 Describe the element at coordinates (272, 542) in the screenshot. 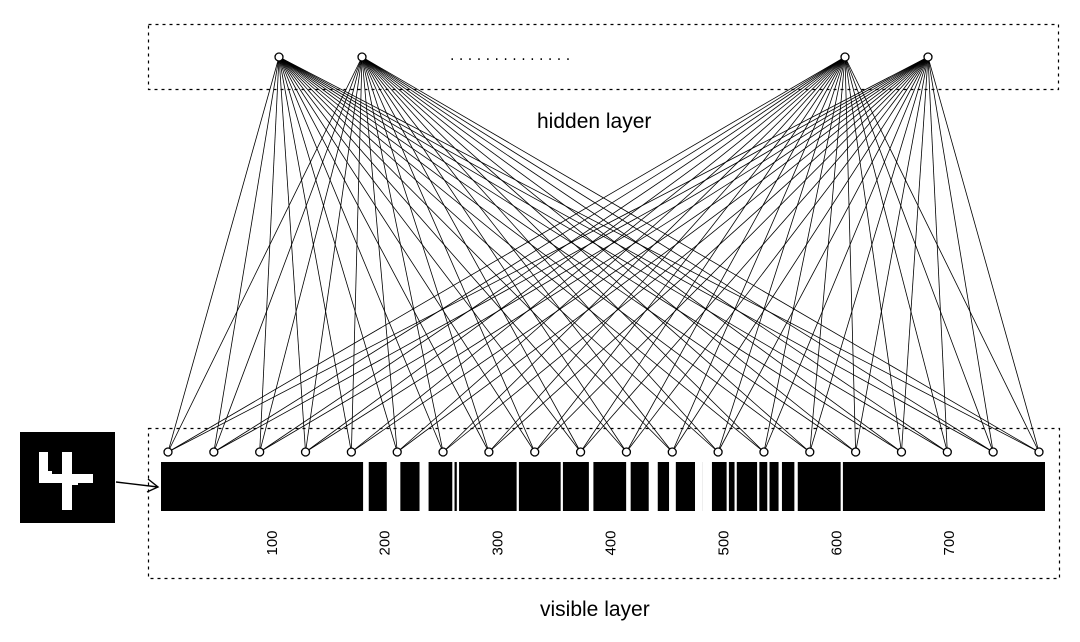

I see `tick-label: 100` at that location.